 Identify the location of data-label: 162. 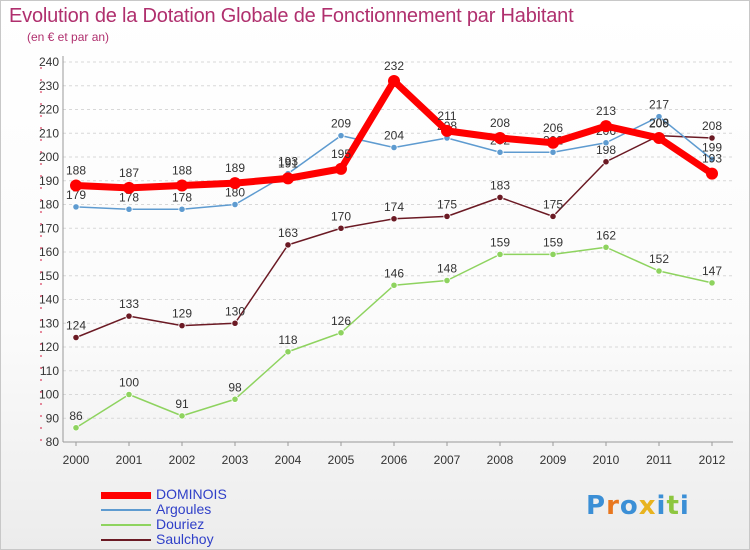
(606, 235).